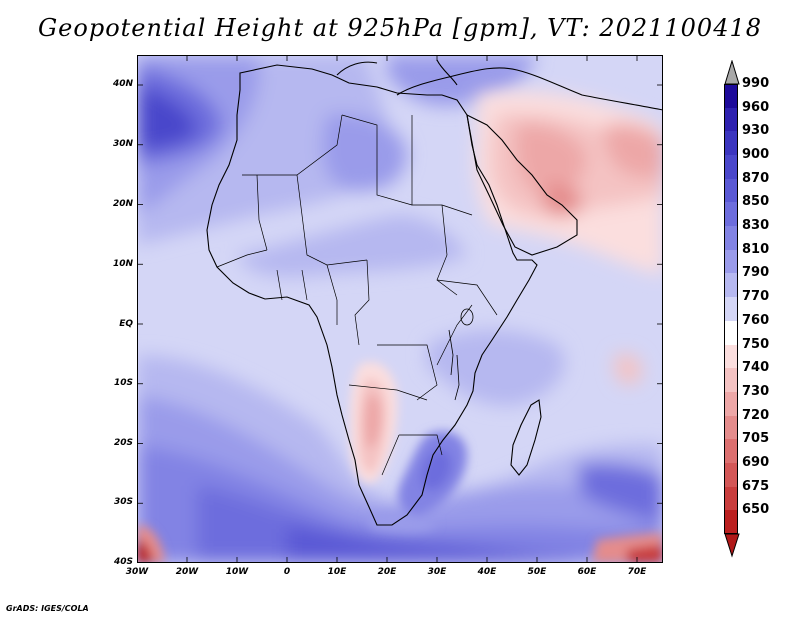 The image size is (800, 618). Describe the element at coordinates (137, 572) in the screenshot. I see `lon-label-30w: 30W` at that location.